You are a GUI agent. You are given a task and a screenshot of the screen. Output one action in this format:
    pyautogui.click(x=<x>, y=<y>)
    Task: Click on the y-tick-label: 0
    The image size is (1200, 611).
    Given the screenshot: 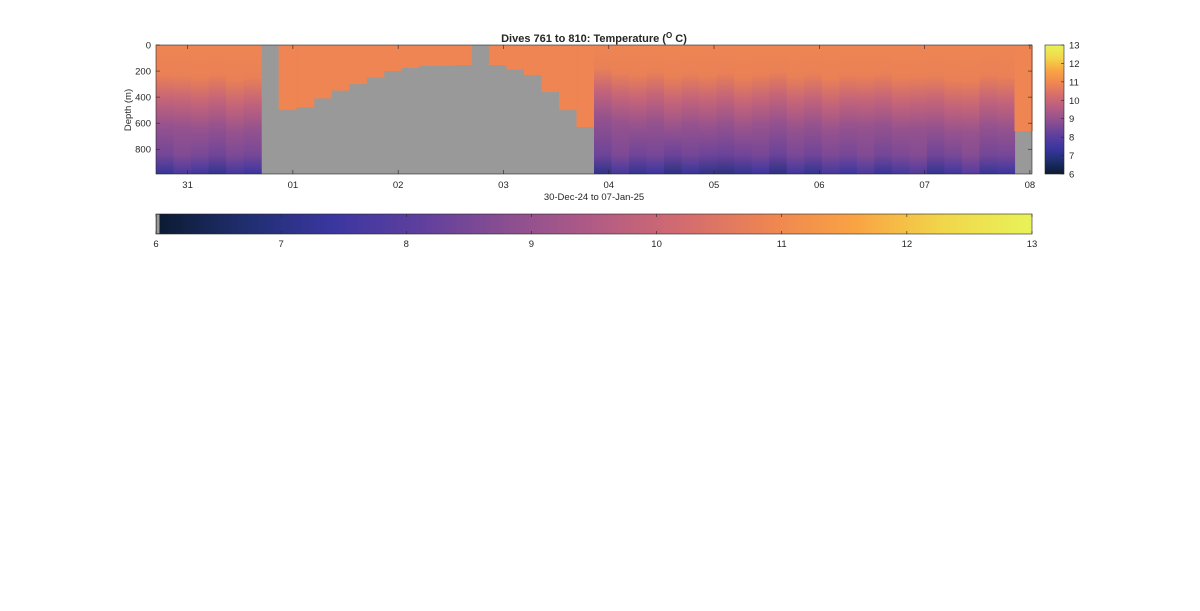 What is the action you would take?
    pyautogui.click(x=148, y=46)
    